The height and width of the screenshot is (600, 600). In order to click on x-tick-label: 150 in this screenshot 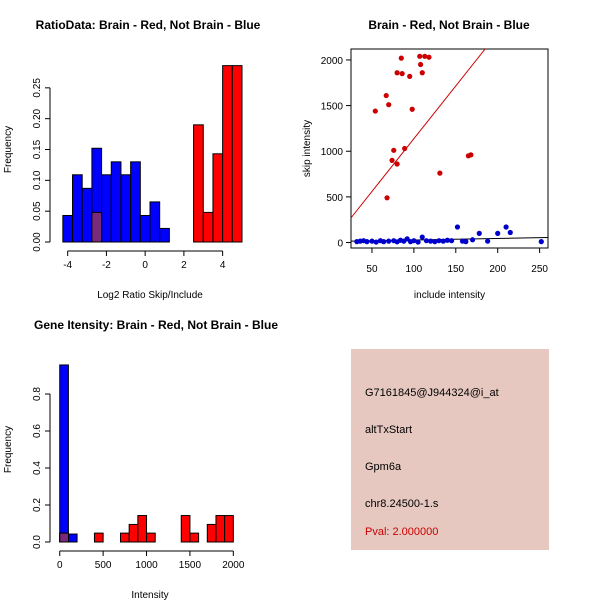, I will do `click(455, 269)`.